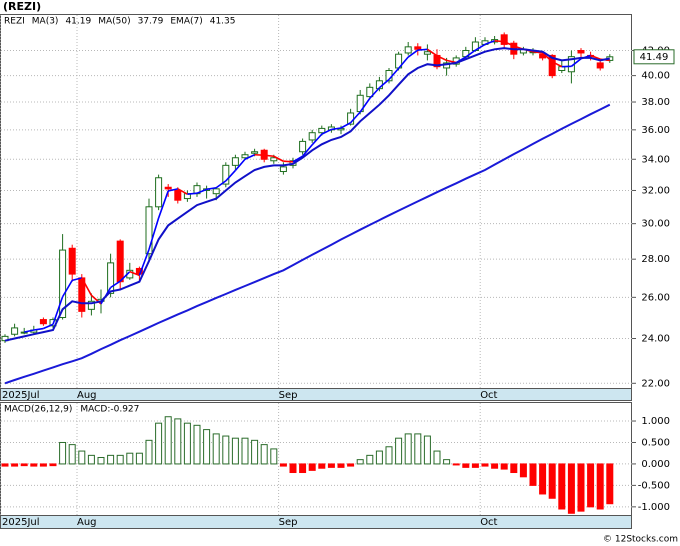 This screenshot has width=680, height=546. Describe the element at coordinates (655, 159) in the screenshot. I see `y-tick-label: 34.00` at that location.